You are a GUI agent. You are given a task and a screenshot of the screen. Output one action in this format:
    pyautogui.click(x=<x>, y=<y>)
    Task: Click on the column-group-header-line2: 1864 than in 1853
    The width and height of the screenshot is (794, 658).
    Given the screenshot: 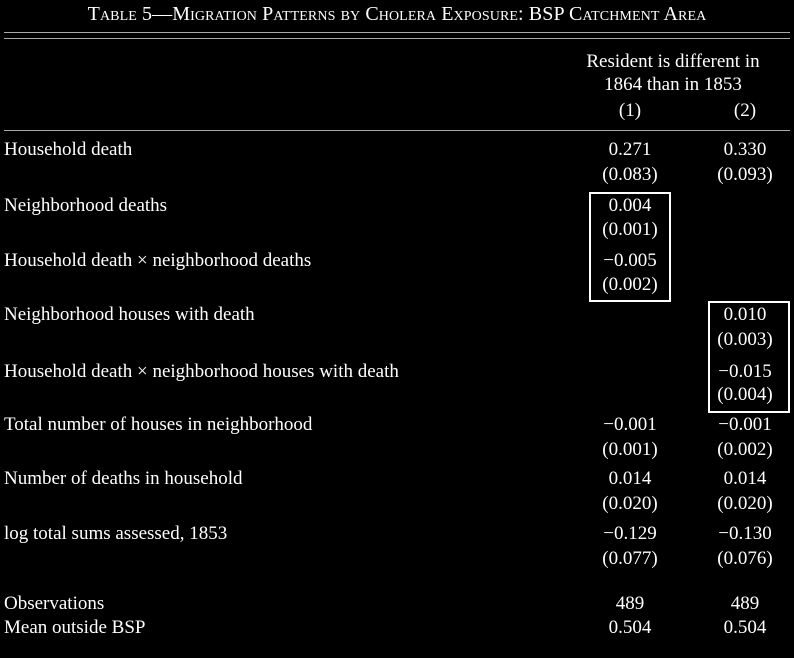 What is the action you would take?
    pyautogui.click(x=673, y=84)
    